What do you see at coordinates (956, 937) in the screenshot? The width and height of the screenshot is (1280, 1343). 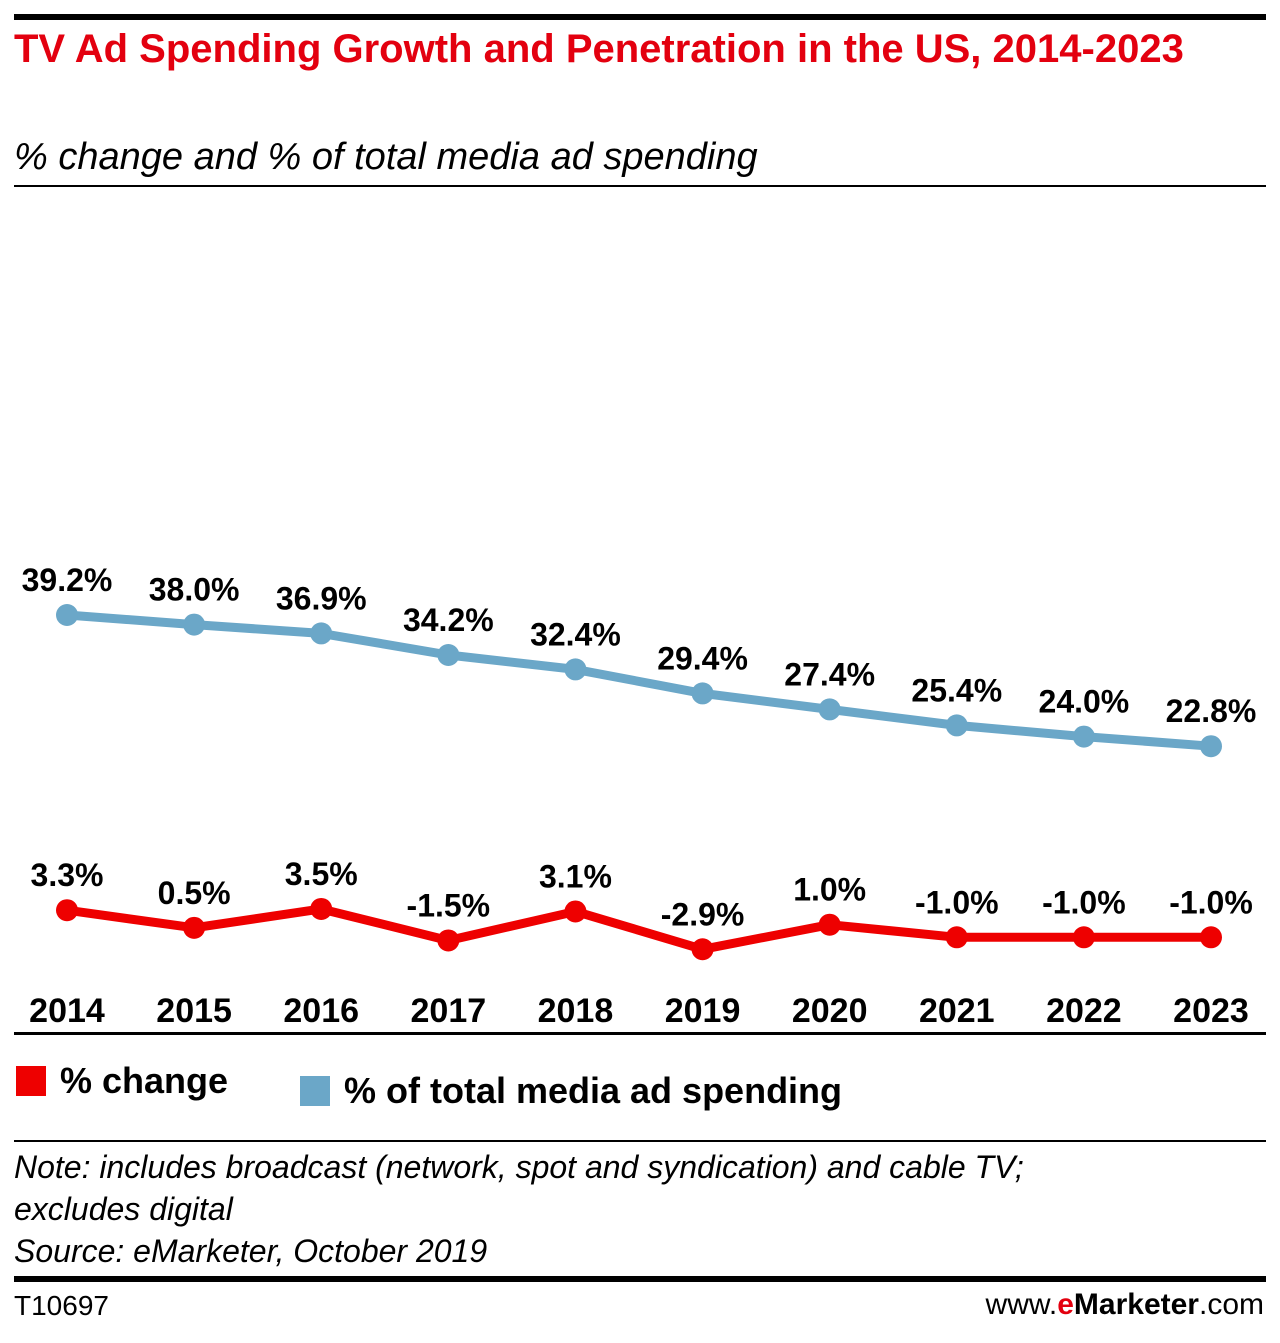 I see `point-change-2021` at bounding box center [956, 937].